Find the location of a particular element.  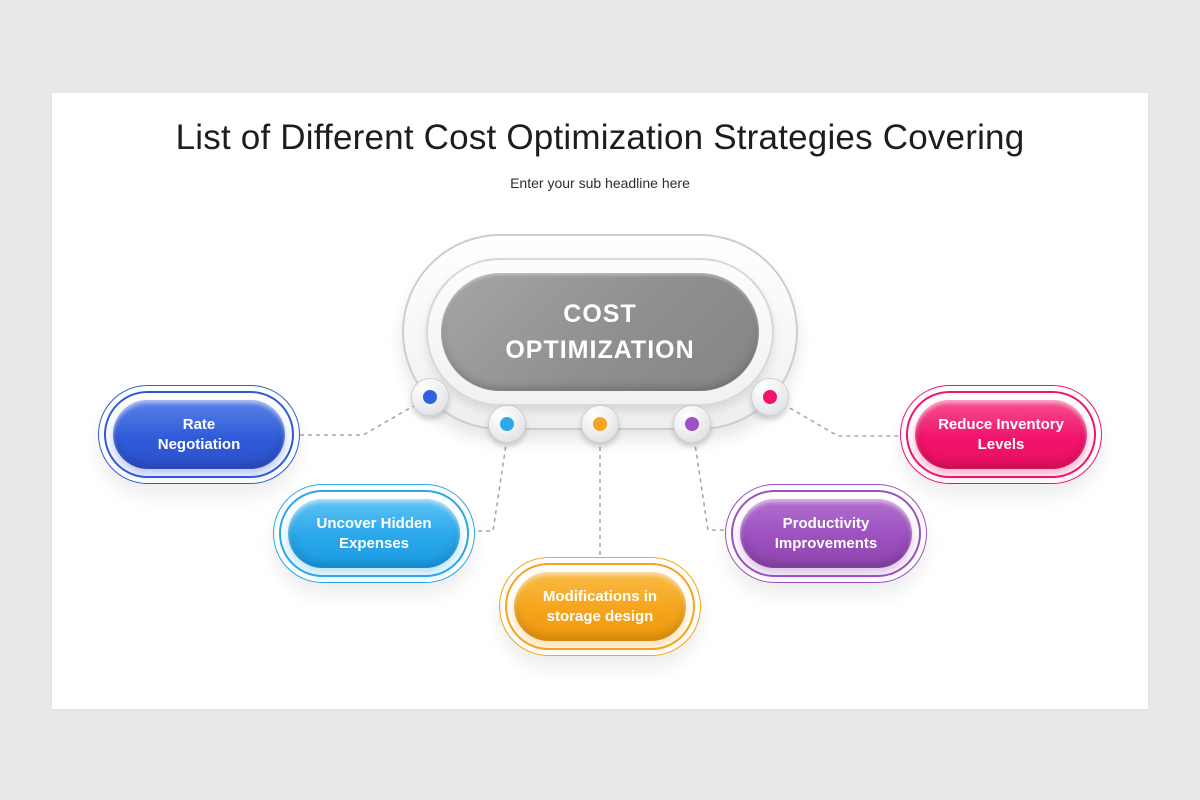

pill-ring: Modifications in storage design is located at coordinates (600, 606).